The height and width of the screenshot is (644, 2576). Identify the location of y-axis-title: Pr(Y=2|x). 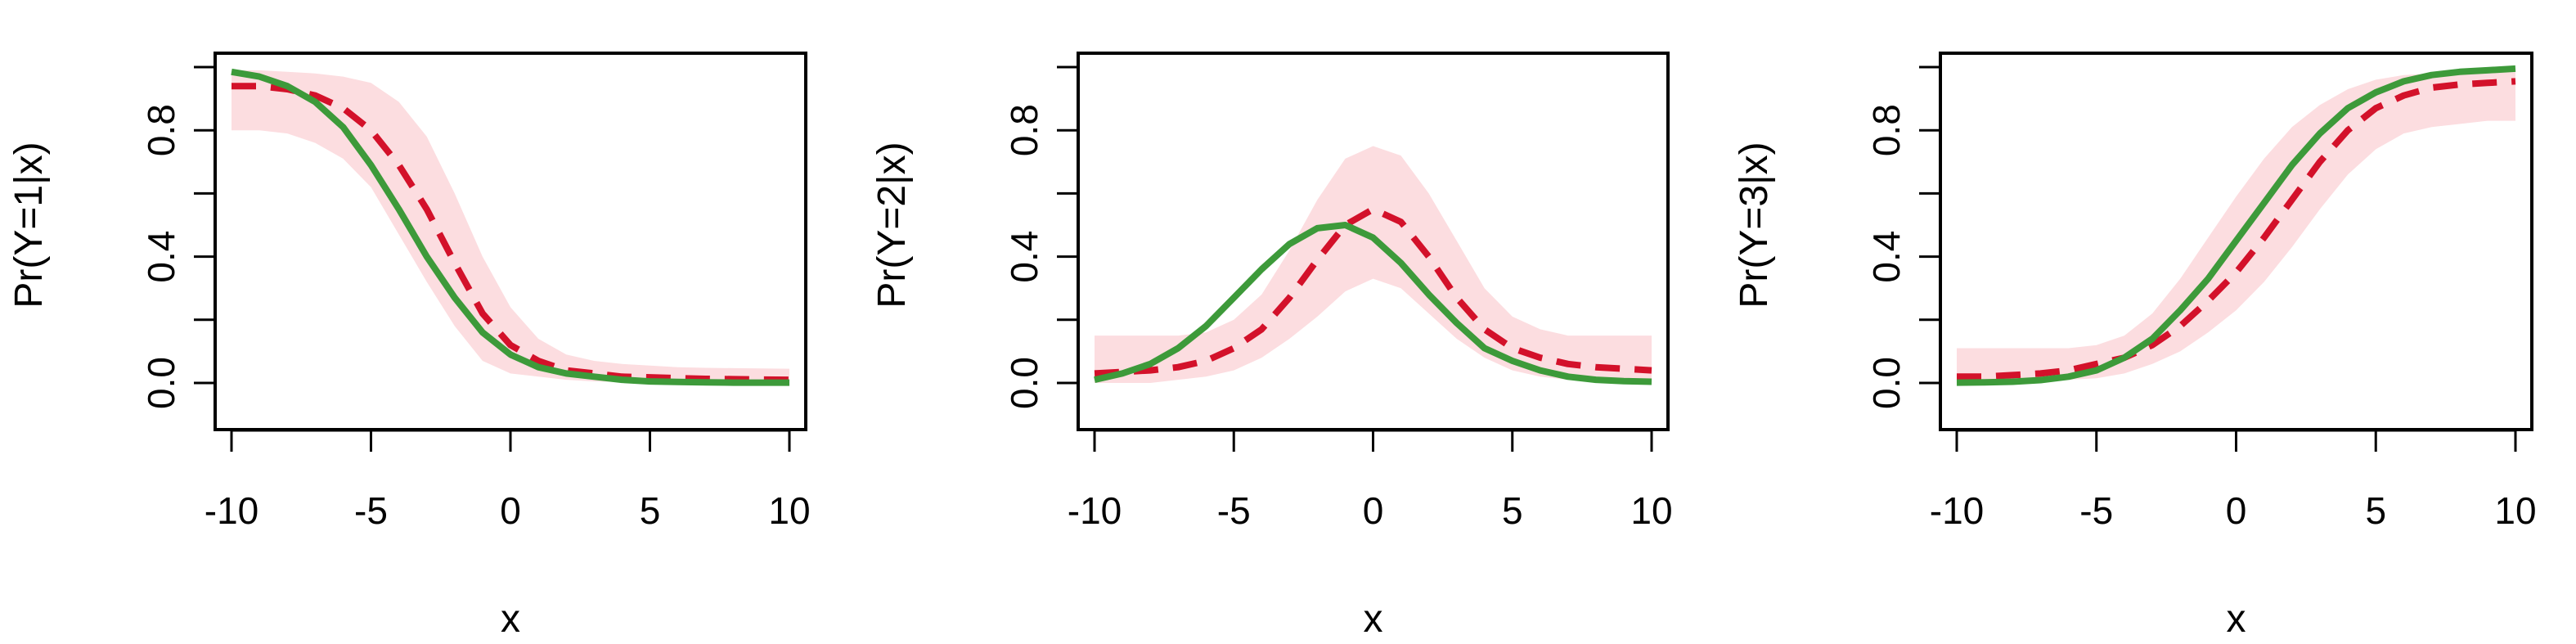
(892, 225).